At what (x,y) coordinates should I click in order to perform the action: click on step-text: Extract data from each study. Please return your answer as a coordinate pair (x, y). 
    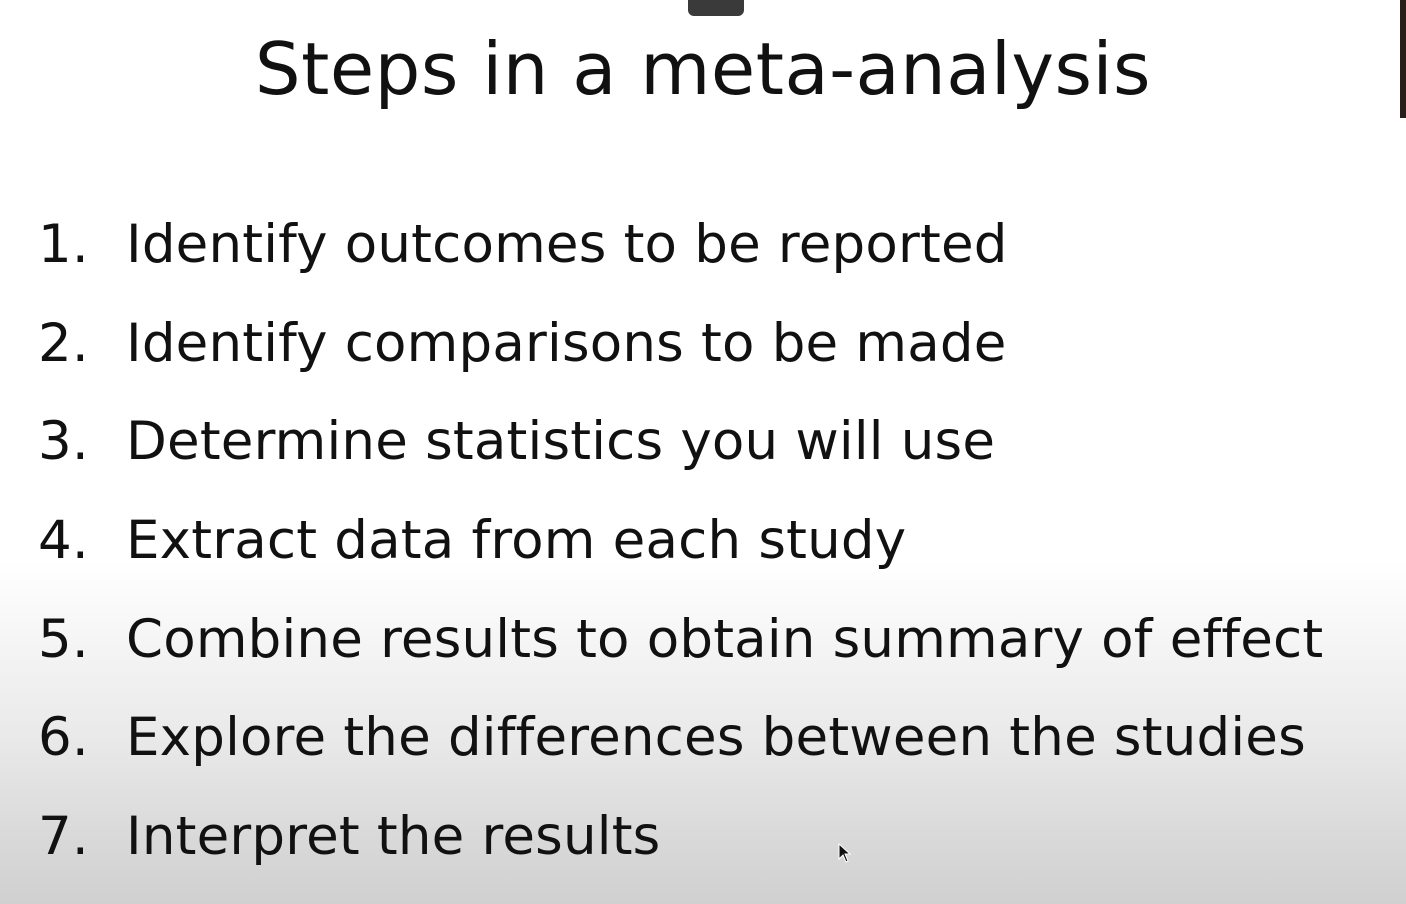
    Looking at the image, I should click on (516, 540).